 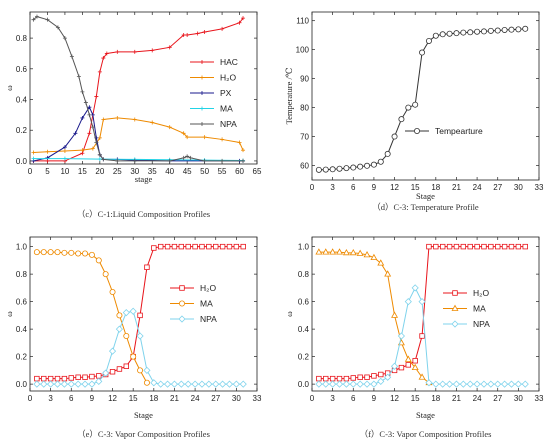 I want to click on x-tick-label: 9, so click(x=374, y=187).